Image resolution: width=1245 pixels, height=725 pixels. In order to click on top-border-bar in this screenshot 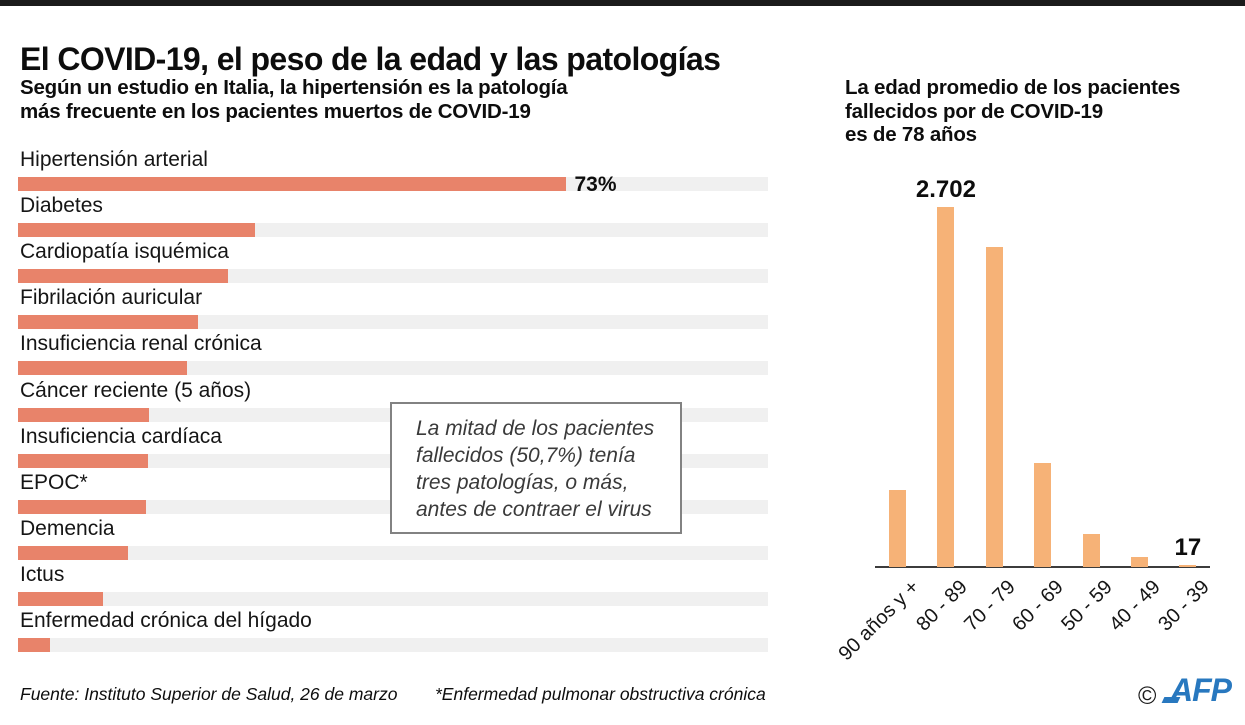, I will do `click(622, 3)`.